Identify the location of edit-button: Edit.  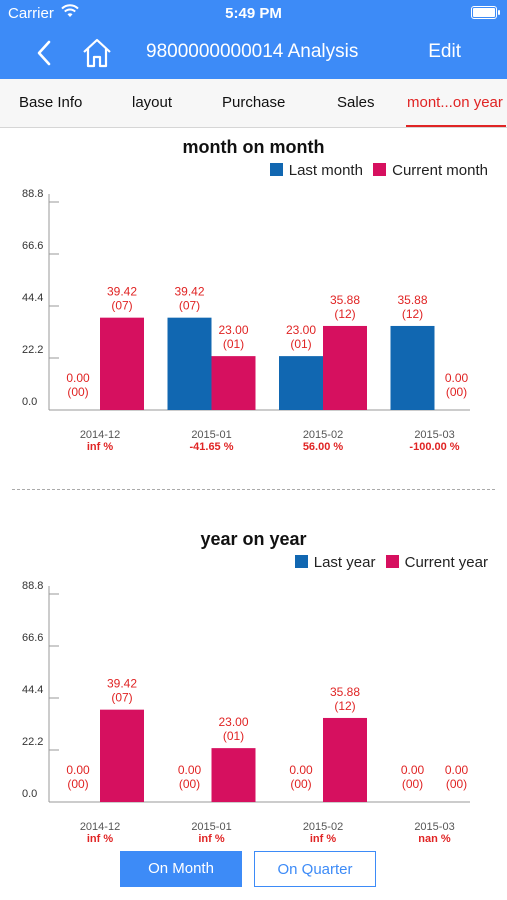
(444, 51).